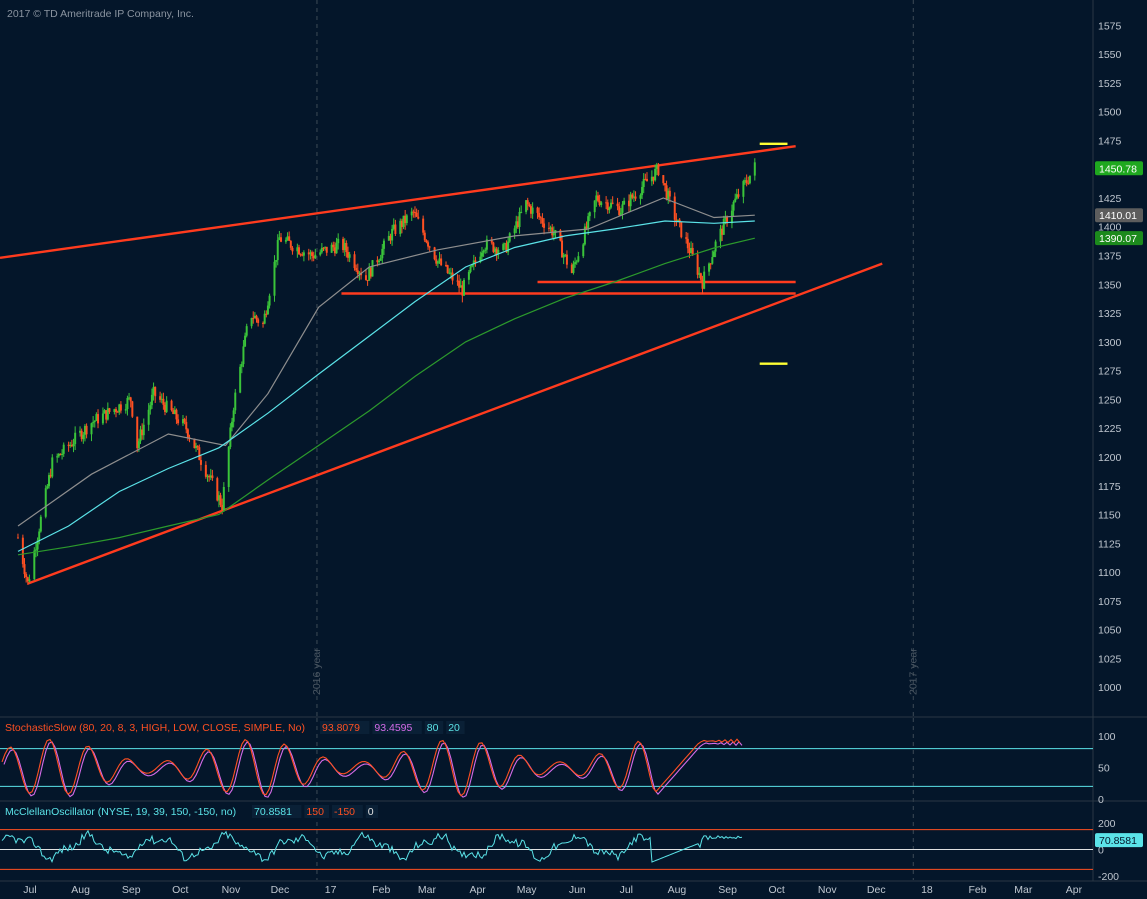 The height and width of the screenshot is (899, 1147). Describe the element at coordinates (372, 846) in the screenshot. I see `mcclellan-line` at that location.